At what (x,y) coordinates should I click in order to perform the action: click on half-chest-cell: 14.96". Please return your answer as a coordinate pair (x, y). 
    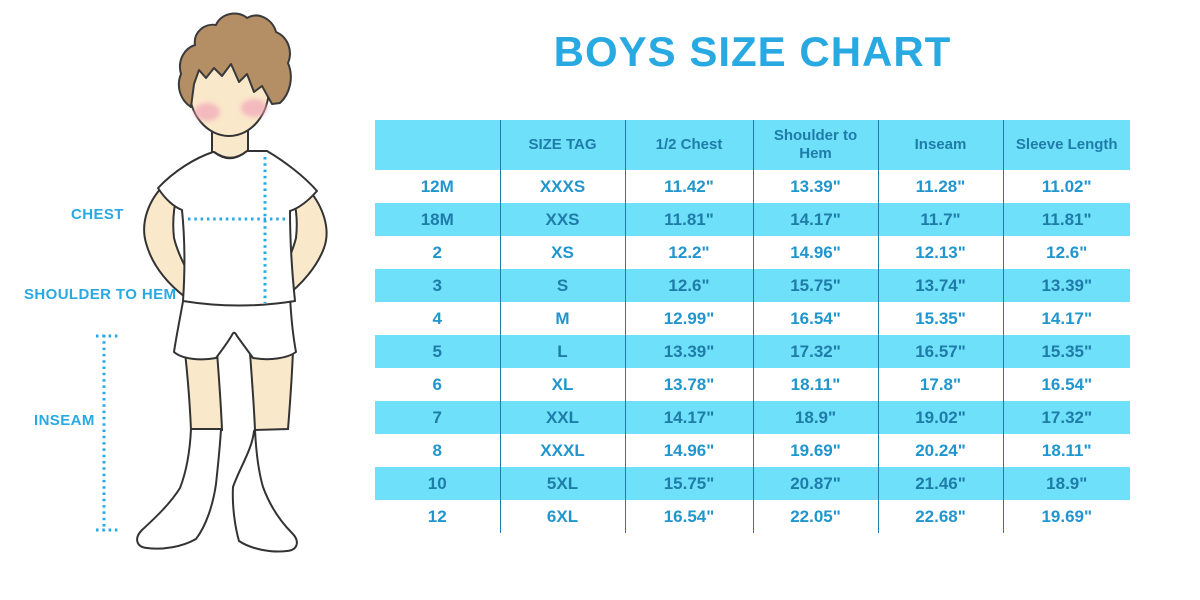
    Looking at the image, I should click on (688, 450).